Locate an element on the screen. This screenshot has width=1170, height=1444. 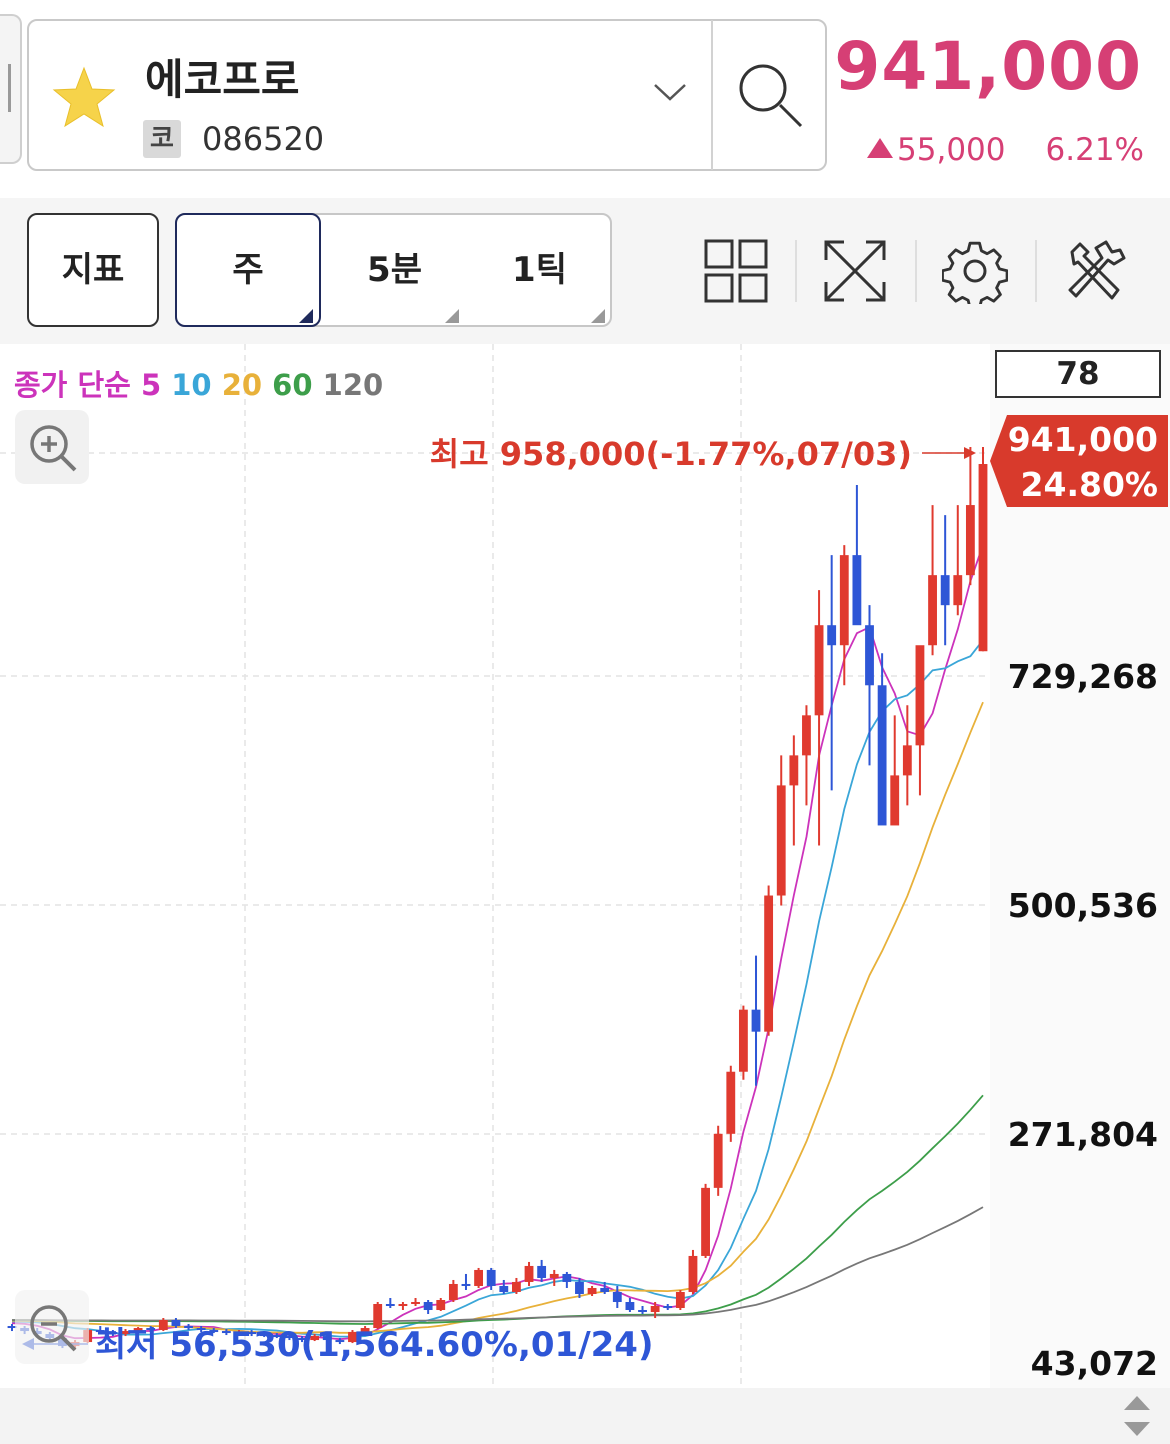
period-selector: 주 5분 1틱 is located at coordinates (393, 270).